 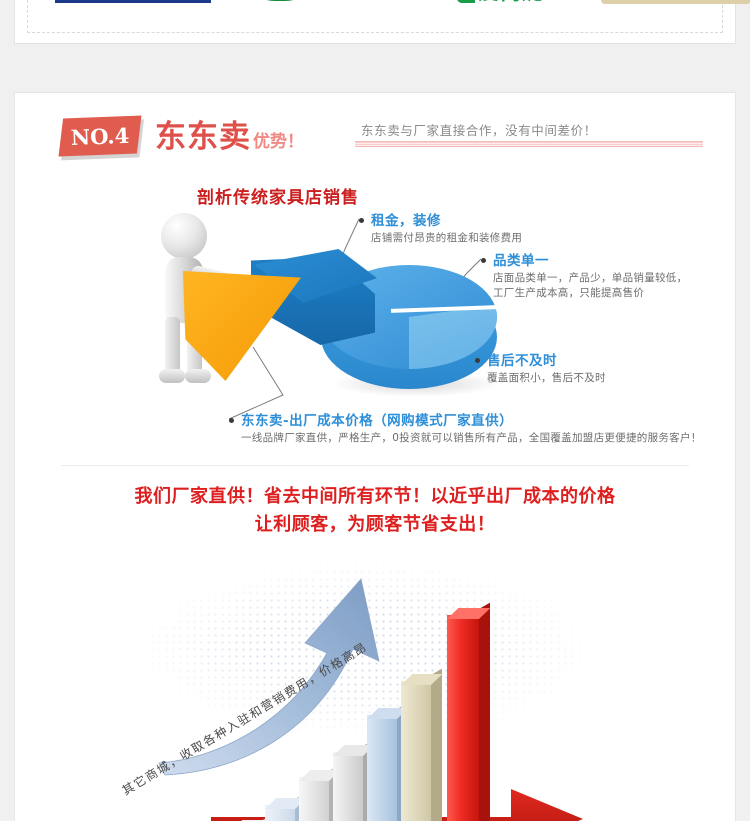 I want to click on bar-item-highlight, so click(x=469, y=711).